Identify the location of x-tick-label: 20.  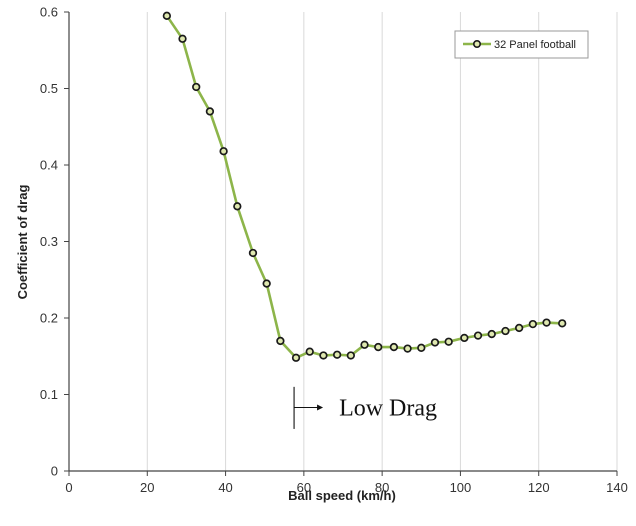
(147, 487).